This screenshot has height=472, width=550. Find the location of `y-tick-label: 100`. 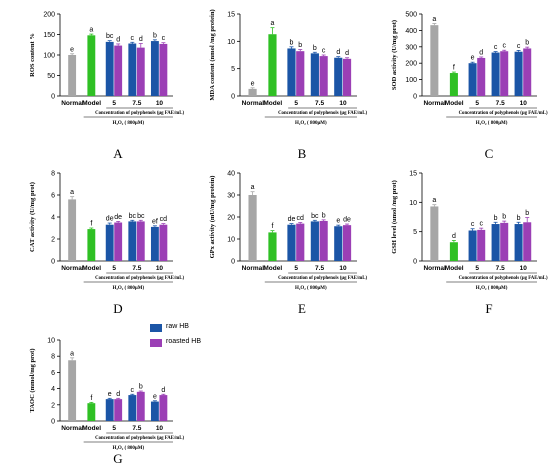

y-tick-label: 100 is located at coordinates (49, 56).